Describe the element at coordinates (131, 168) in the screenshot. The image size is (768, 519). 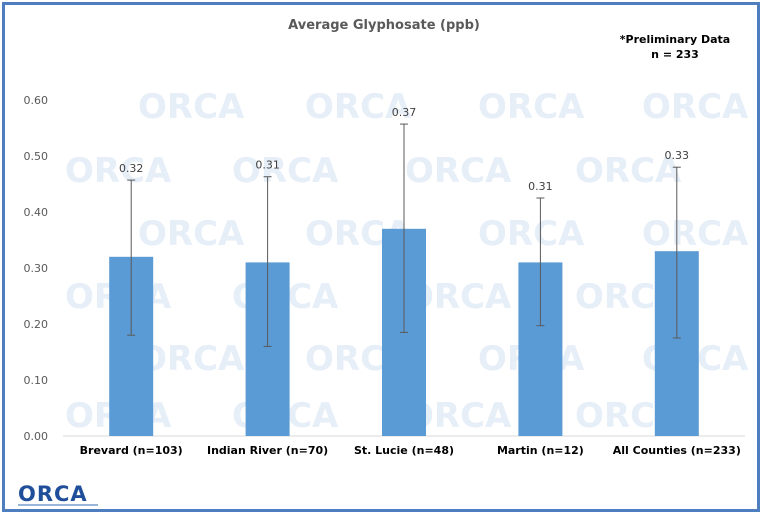
I see `data-label: 0.32` at that location.